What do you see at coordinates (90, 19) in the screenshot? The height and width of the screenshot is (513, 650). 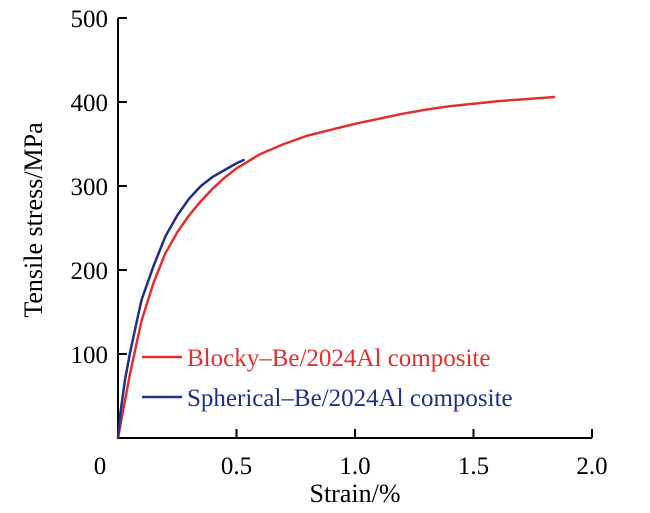 I see `y-tick-label: 500` at bounding box center [90, 19].